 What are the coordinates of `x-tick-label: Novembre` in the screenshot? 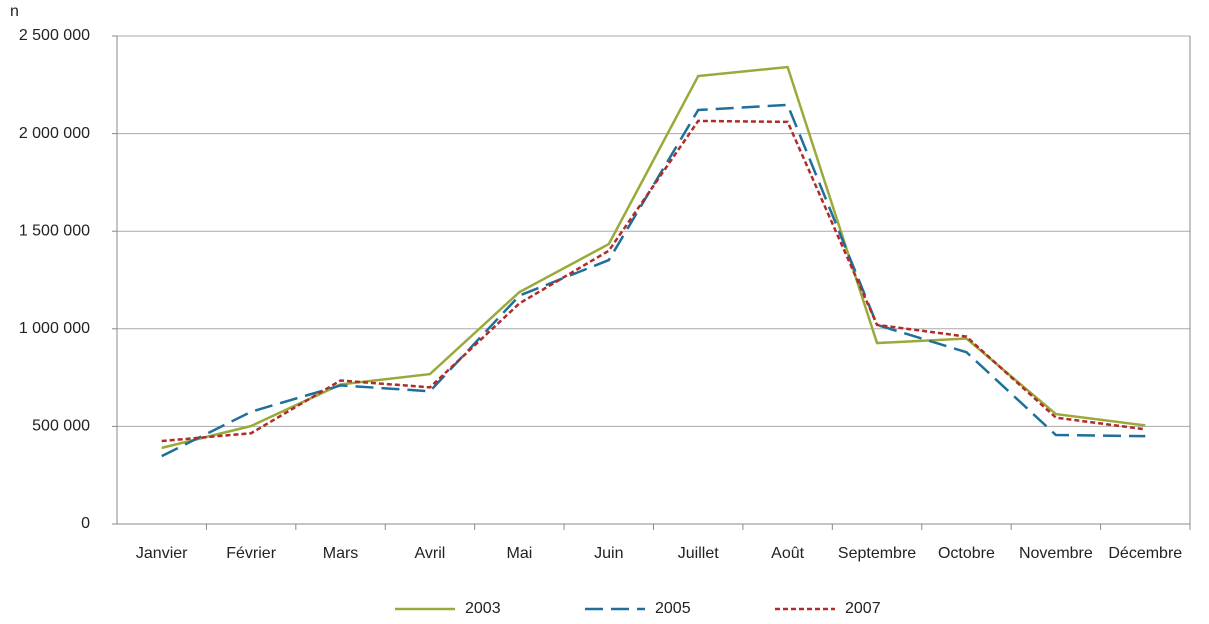 It's located at (1056, 553).